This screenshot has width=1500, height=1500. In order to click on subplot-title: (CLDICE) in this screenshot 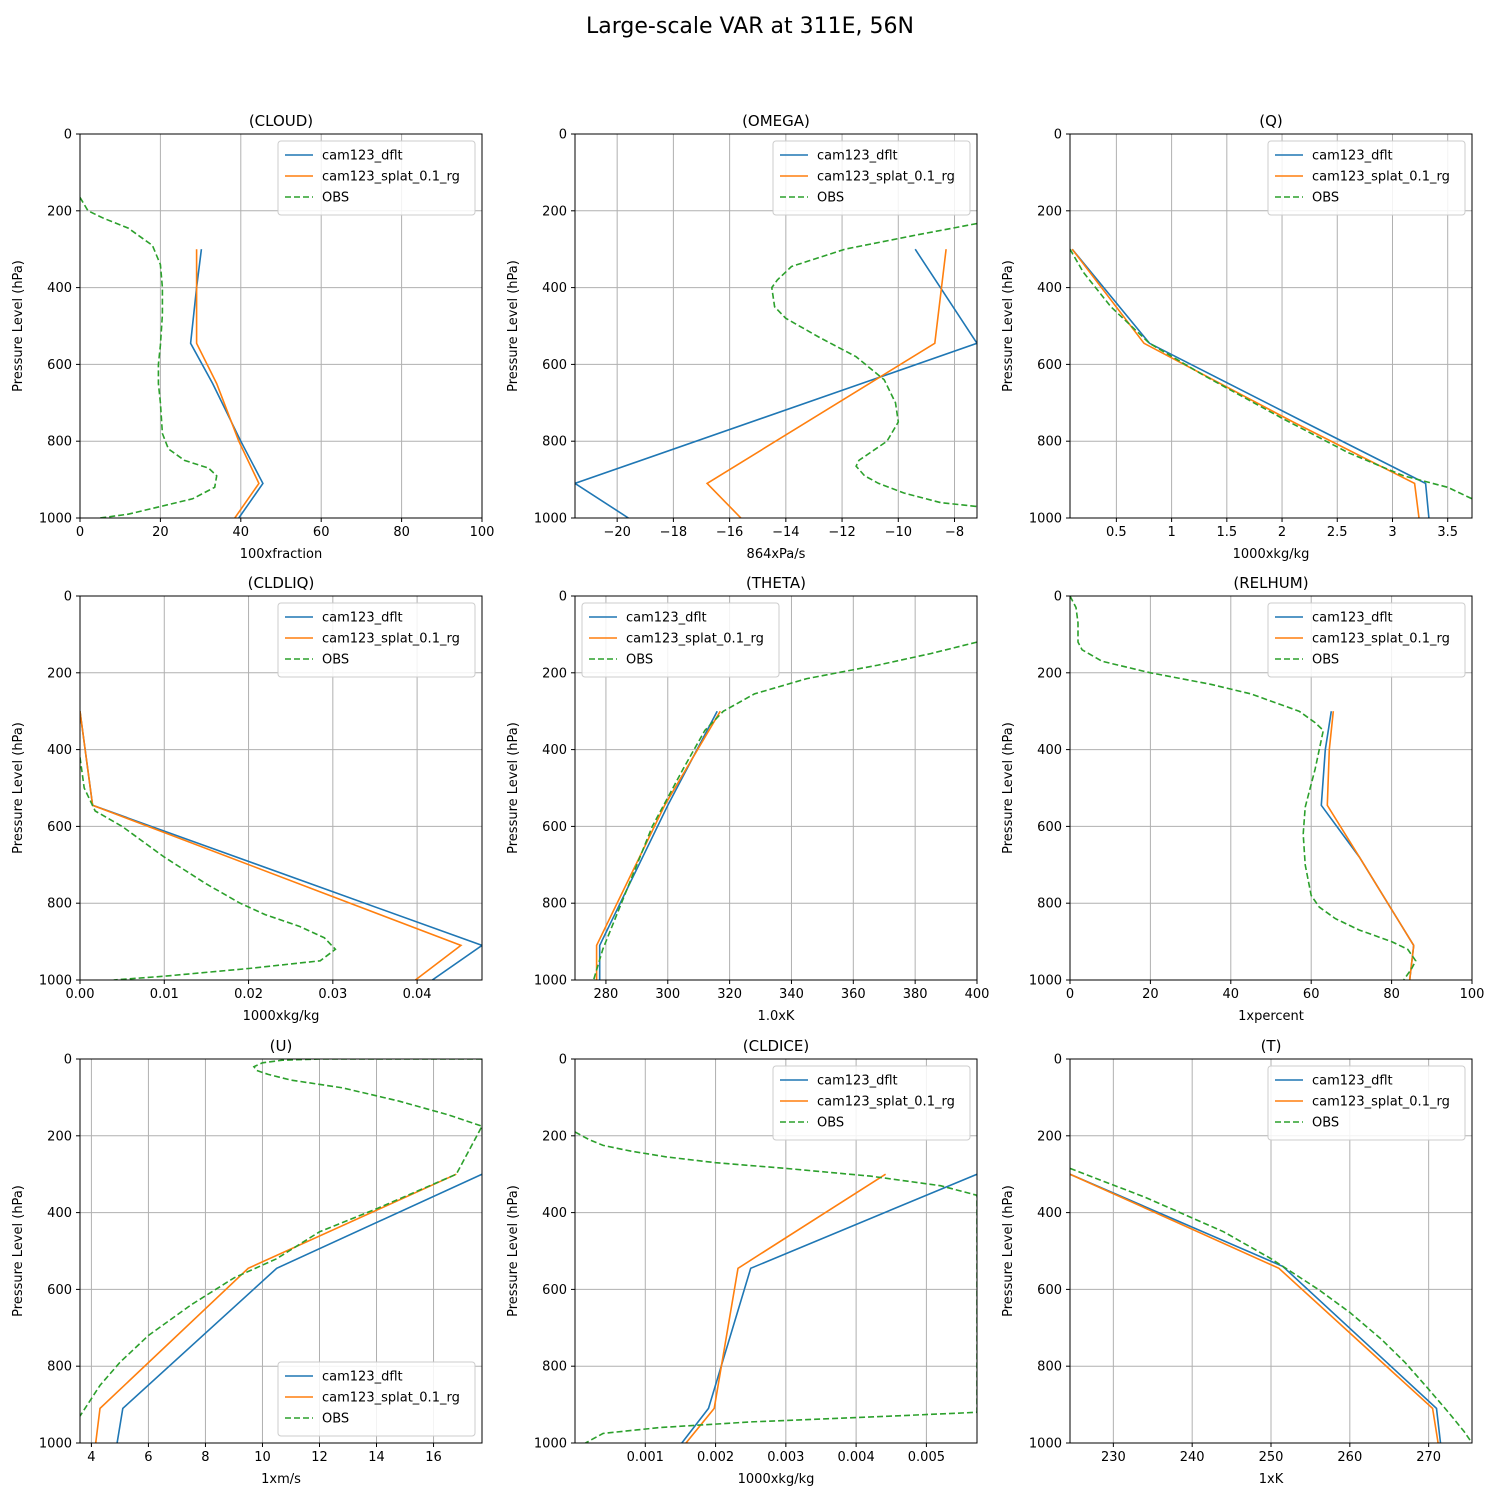, I will do `click(776, 1046)`.